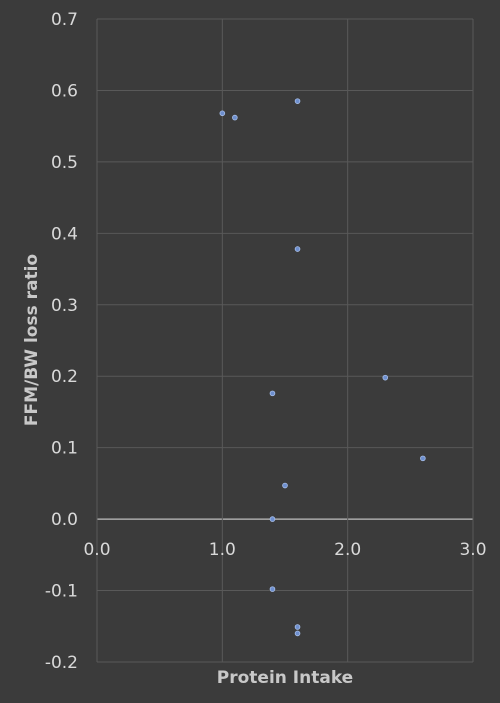 The width and height of the screenshot is (500, 703). I want to click on y-tick-label: 0.4, so click(64, 234).